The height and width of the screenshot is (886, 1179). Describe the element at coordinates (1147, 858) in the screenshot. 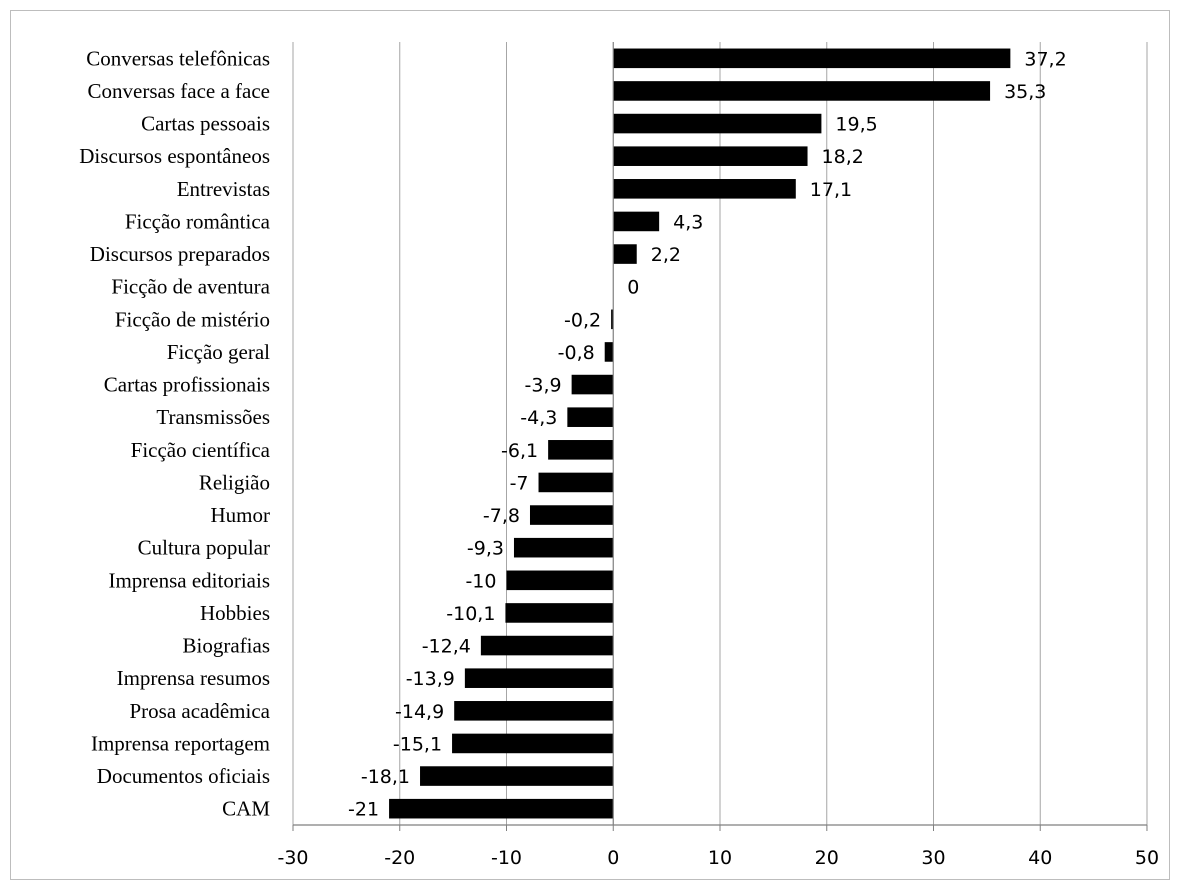

I see `x-tick-label: 50` at that location.